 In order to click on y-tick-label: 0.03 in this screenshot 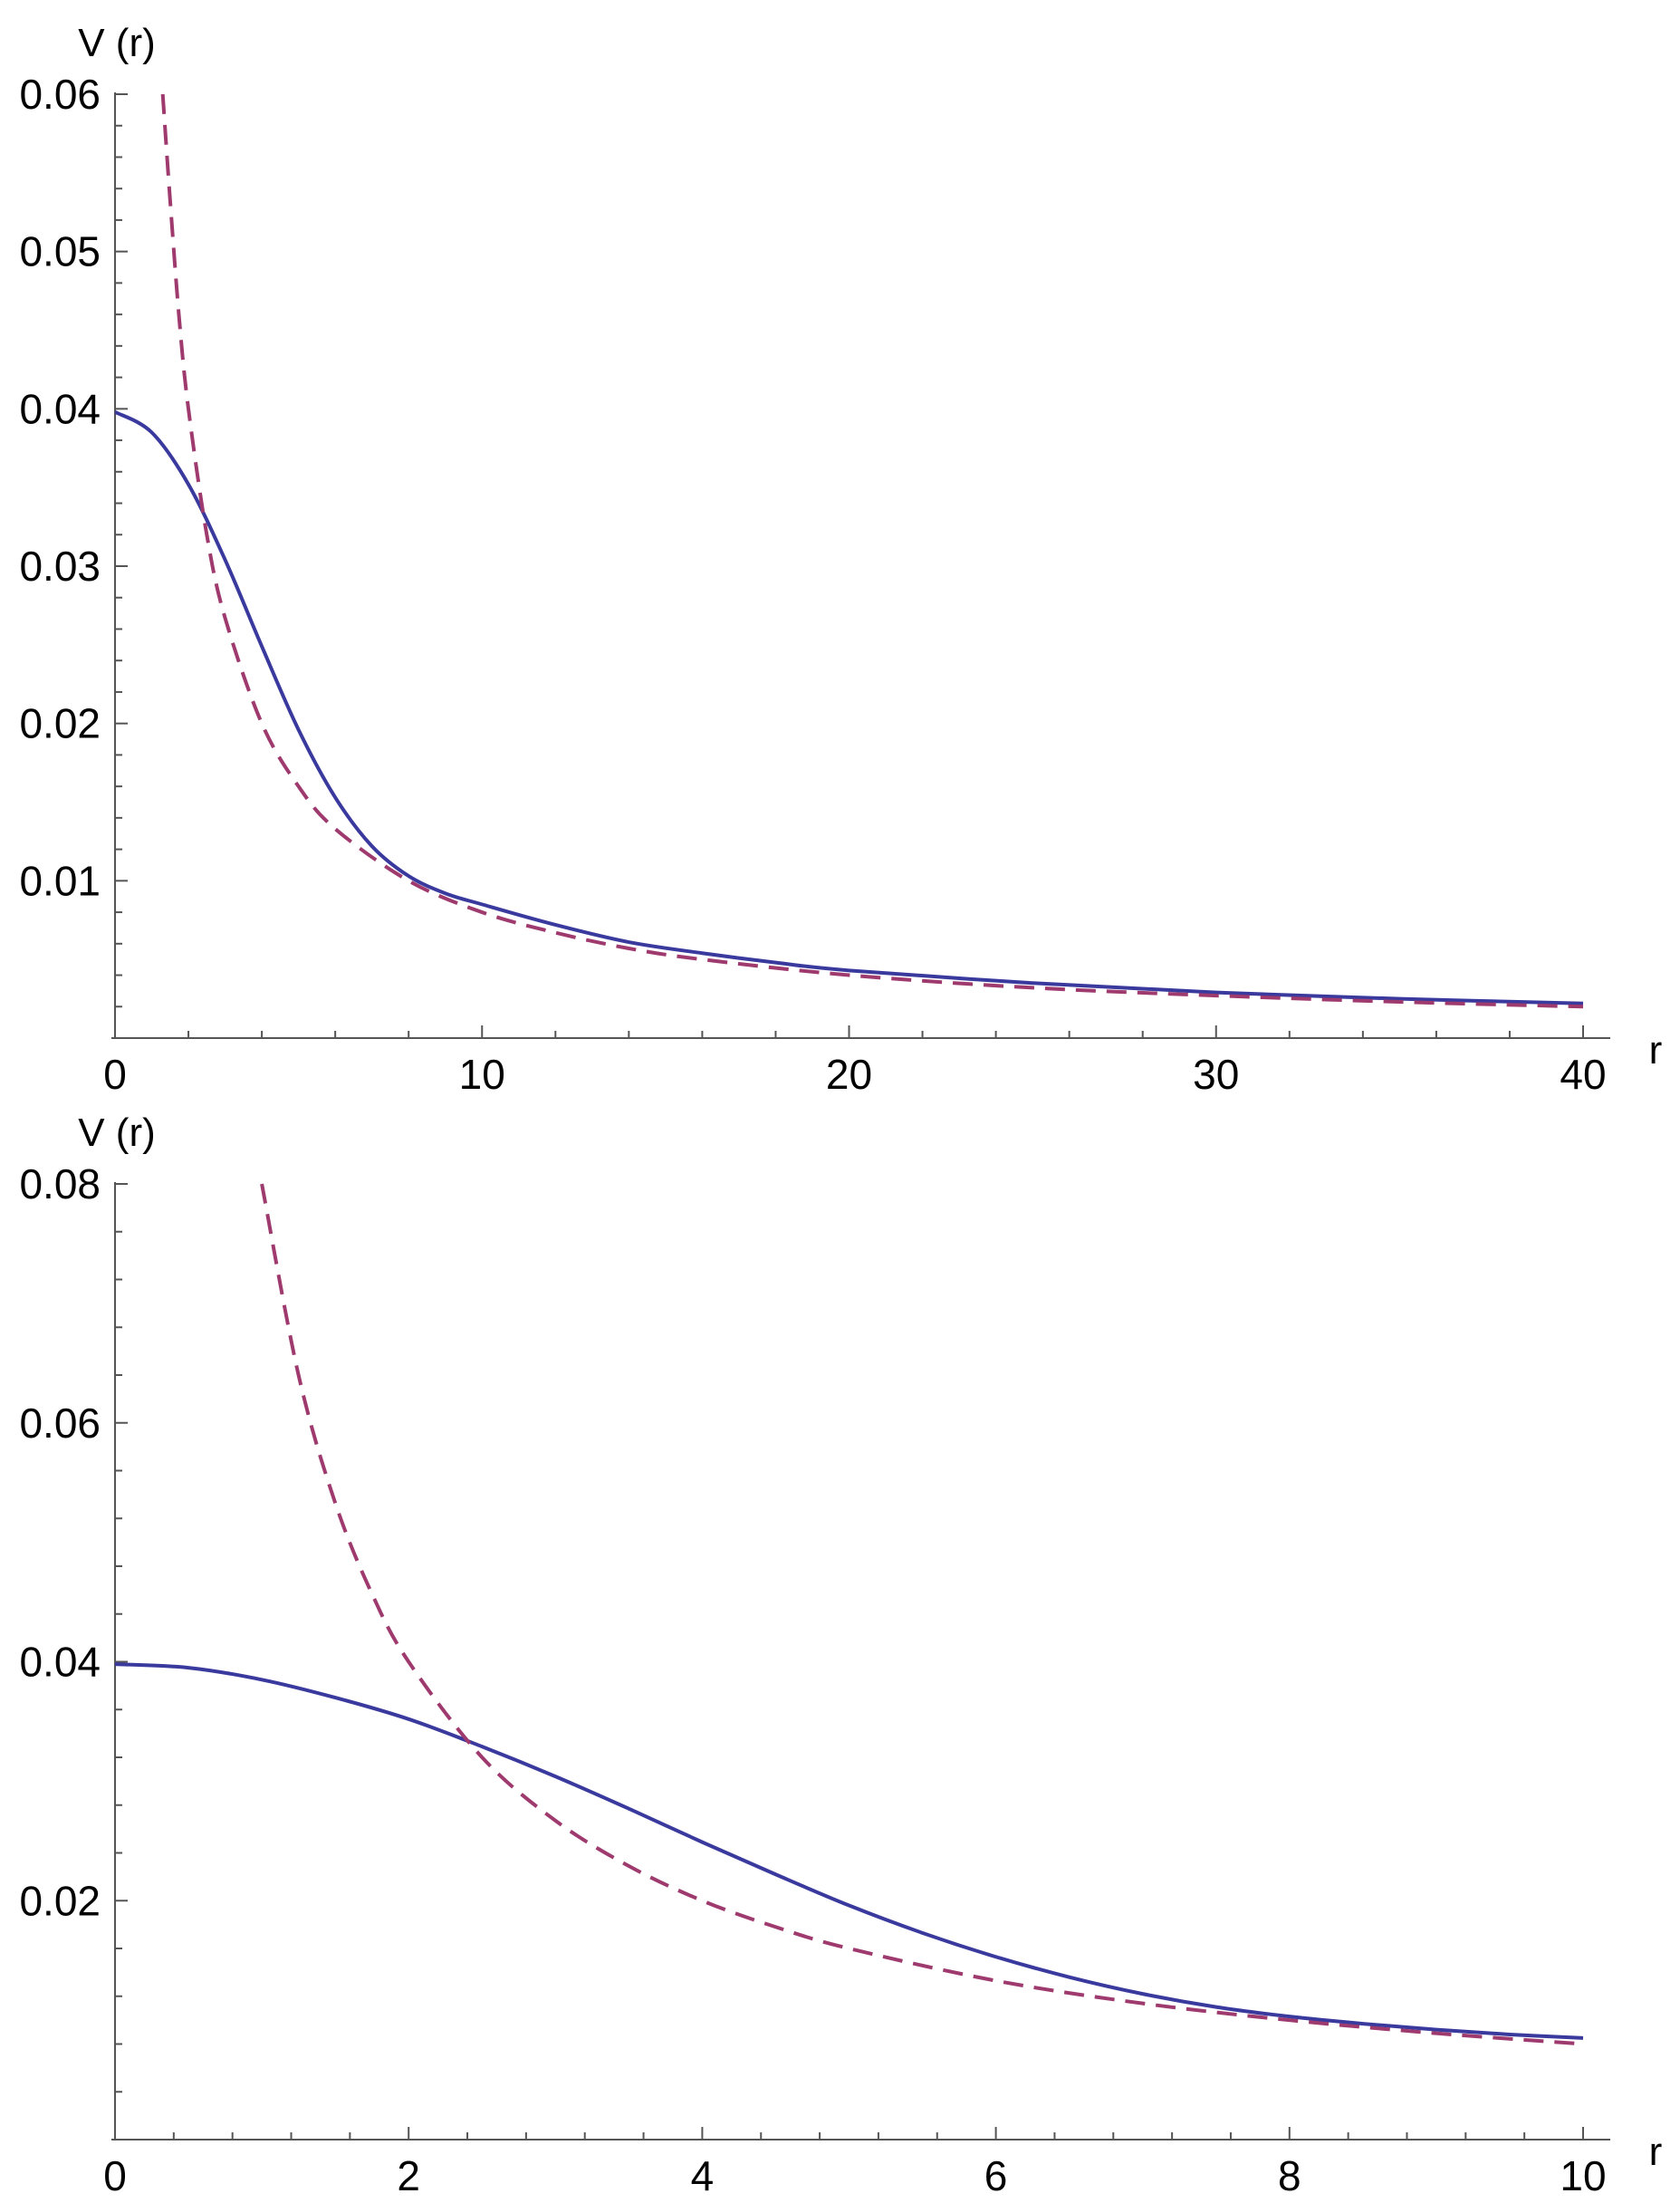, I will do `click(60, 566)`.